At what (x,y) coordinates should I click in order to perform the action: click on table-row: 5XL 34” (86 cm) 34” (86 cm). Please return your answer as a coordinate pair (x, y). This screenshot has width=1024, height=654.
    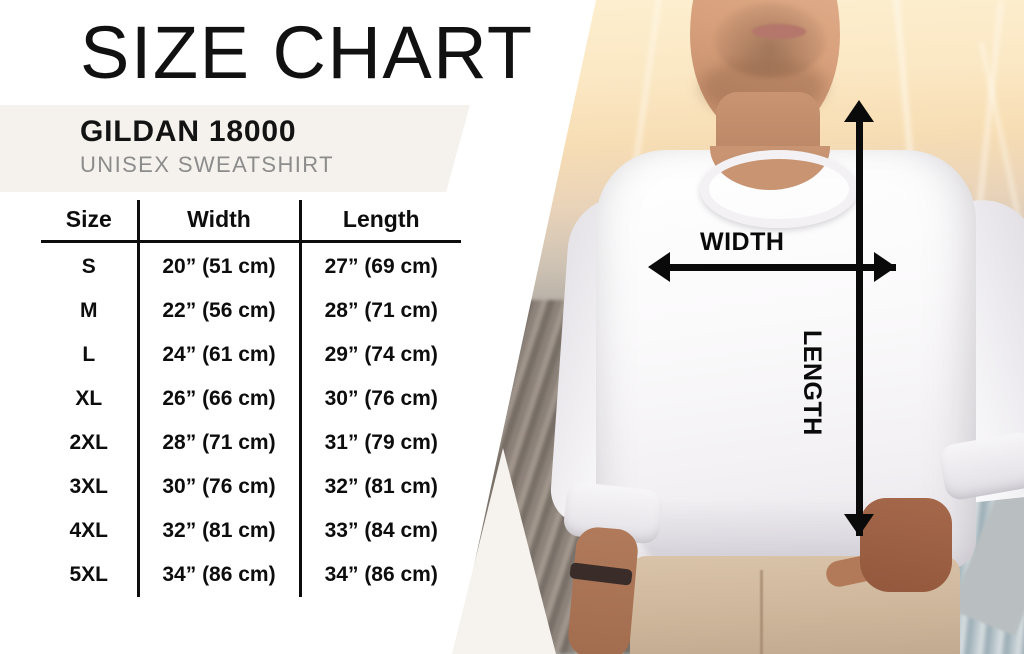
    Looking at the image, I should click on (251, 575).